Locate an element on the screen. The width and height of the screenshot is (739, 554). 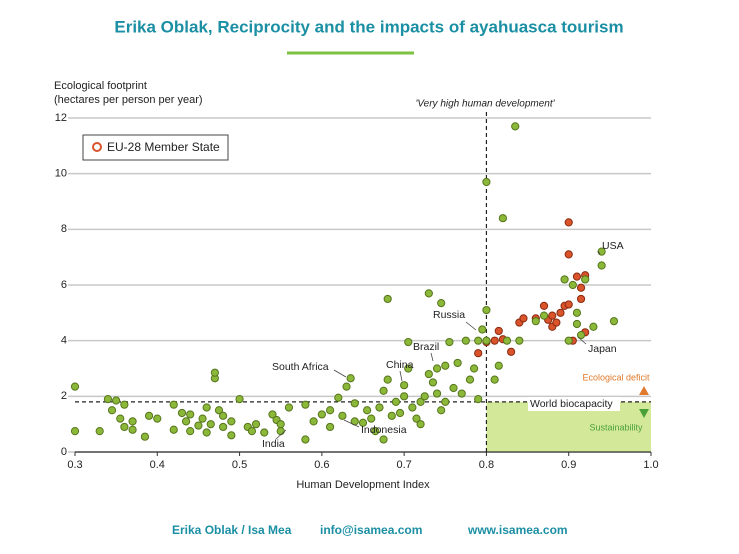
country-label: South Africa is located at coordinates (300, 367).